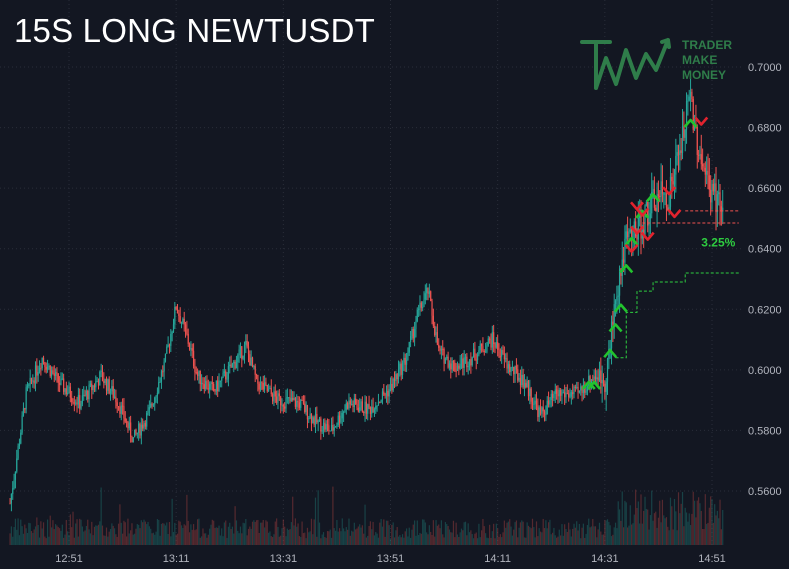 The image size is (789, 569). Describe the element at coordinates (497, 559) in the screenshot. I see `x-tick-label: 14:11` at that location.